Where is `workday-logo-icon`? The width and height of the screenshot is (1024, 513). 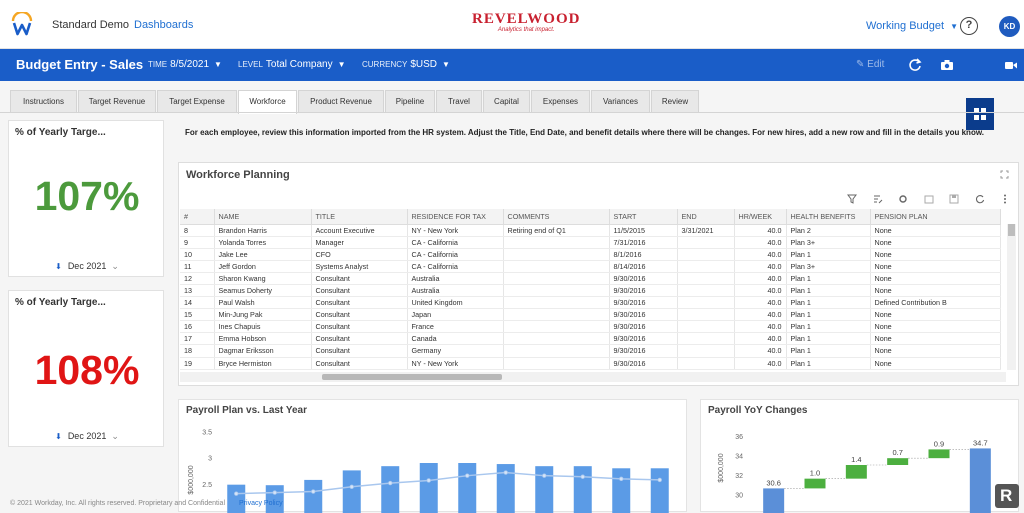 workday-logo-icon is located at coordinates (22, 24).